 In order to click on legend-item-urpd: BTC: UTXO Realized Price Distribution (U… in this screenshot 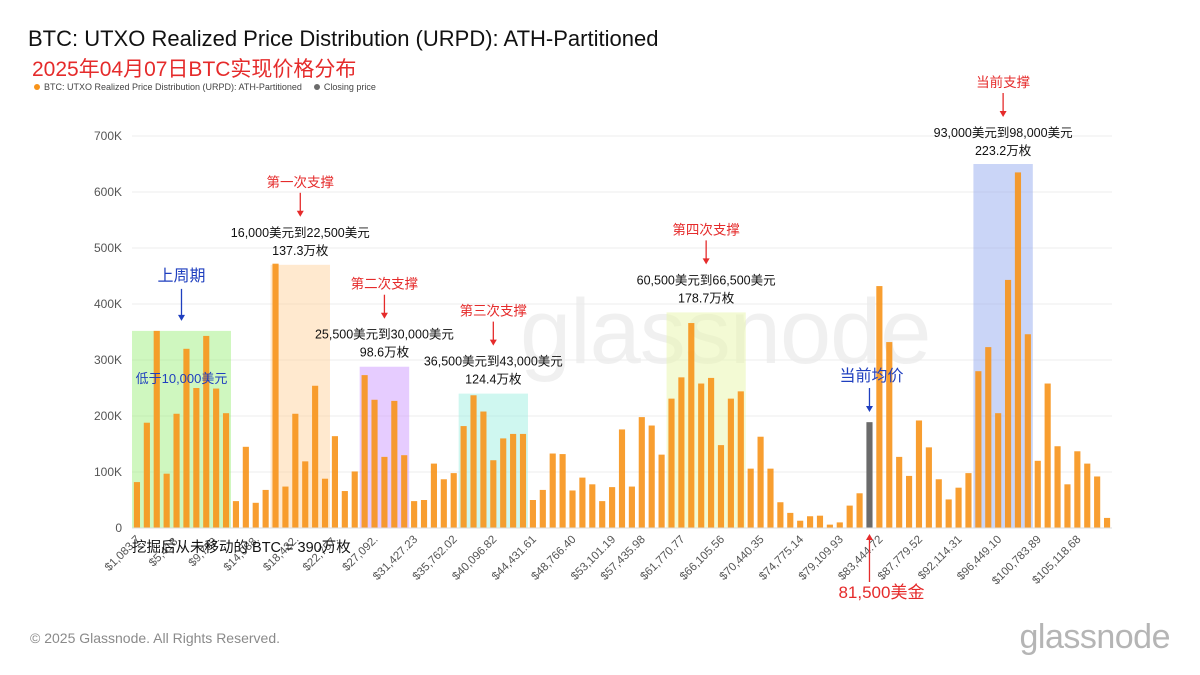, I will do `click(168, 87)`.